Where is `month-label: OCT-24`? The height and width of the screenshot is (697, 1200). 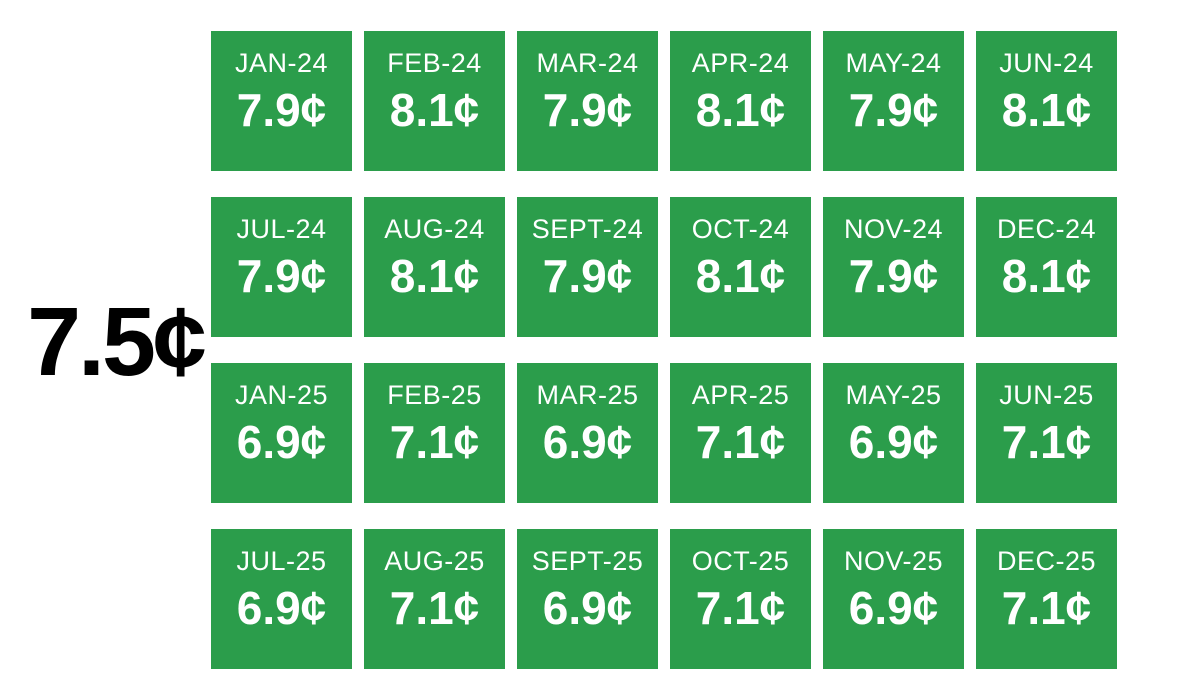
month-label: OCT-24 is located at coordinates (740, 229).